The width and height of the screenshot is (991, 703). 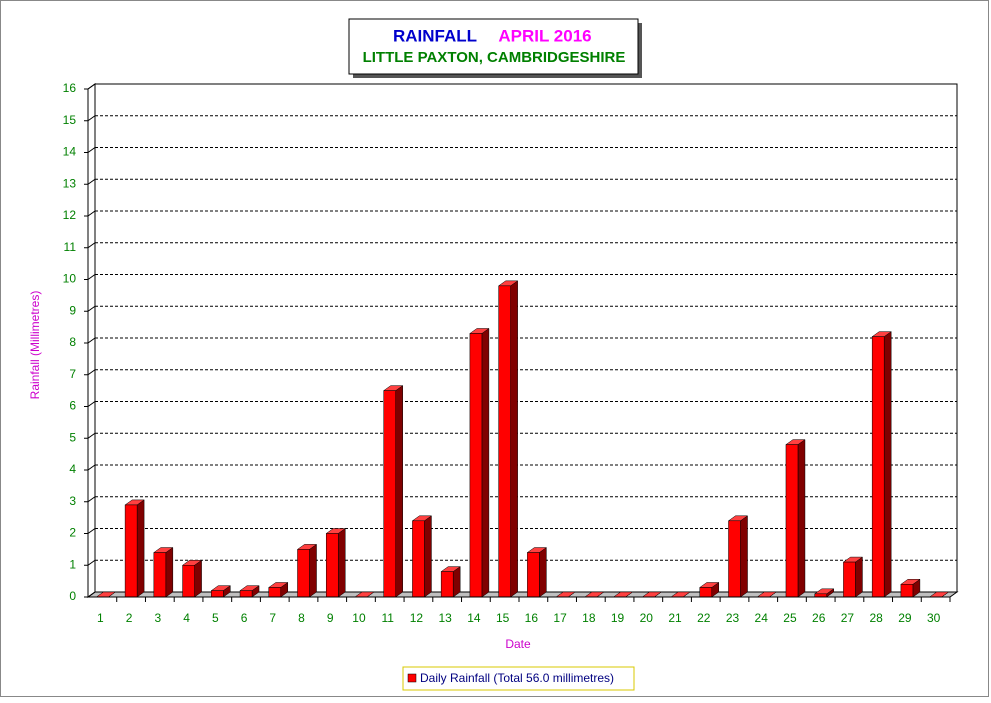 I want to click on x-tick-label: 7, so click(x=272, y=618).